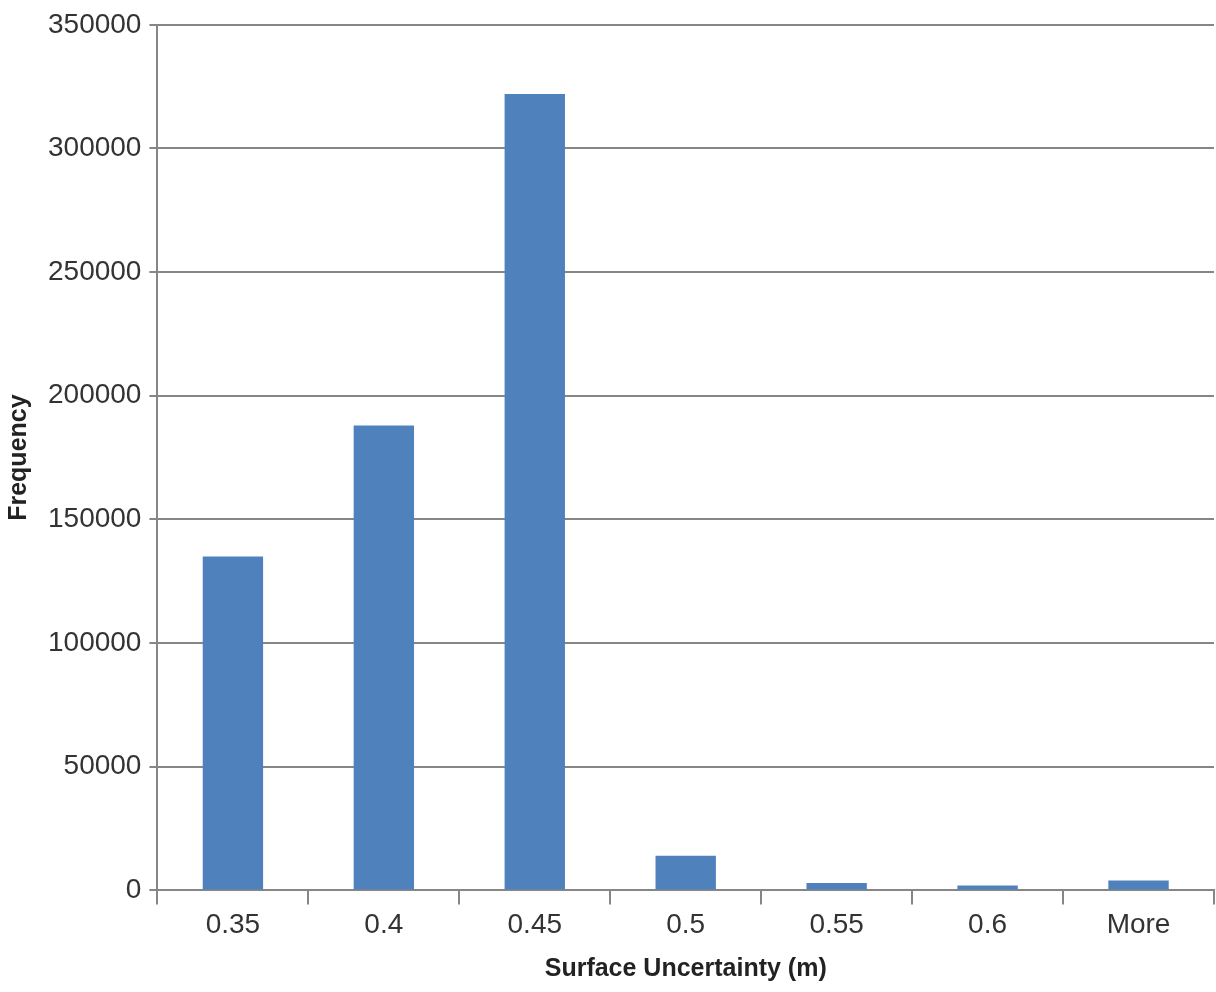 This screenshot has width=1216, height=992. Describe the element at coordinates (384, 923) in the screenshot. I see `x-tick-label: 0.4` at that location.